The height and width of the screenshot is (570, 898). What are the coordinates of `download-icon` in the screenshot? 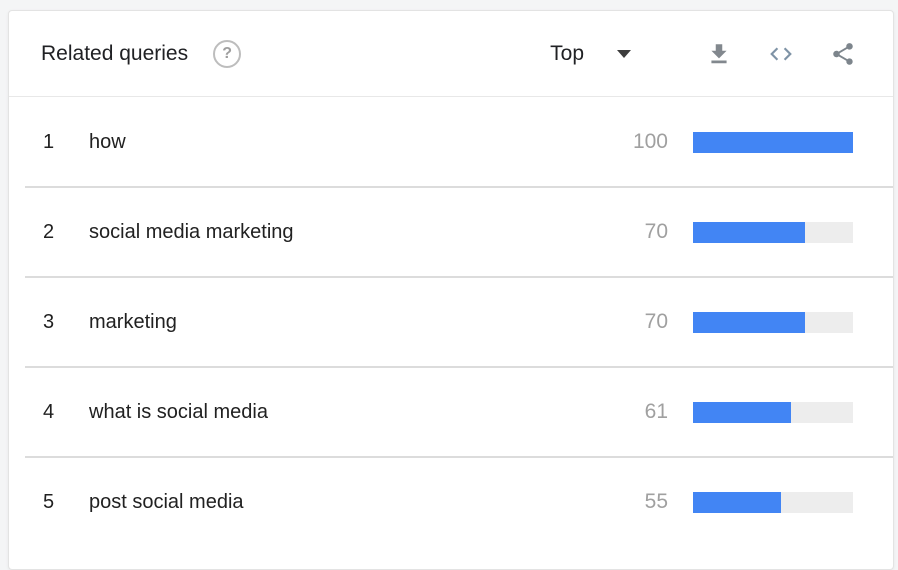 It's located at (719, 53).